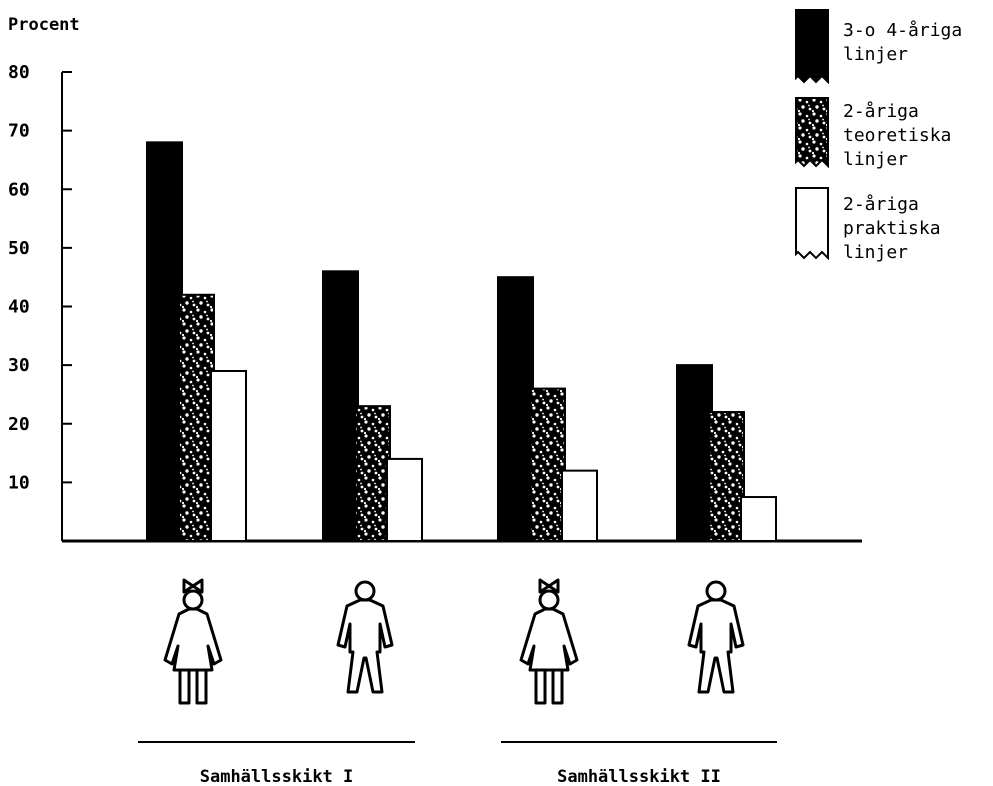 The height and width of the screenshot is (786, 993). I want to click on y-tick-label: 40, so click(19, 307).